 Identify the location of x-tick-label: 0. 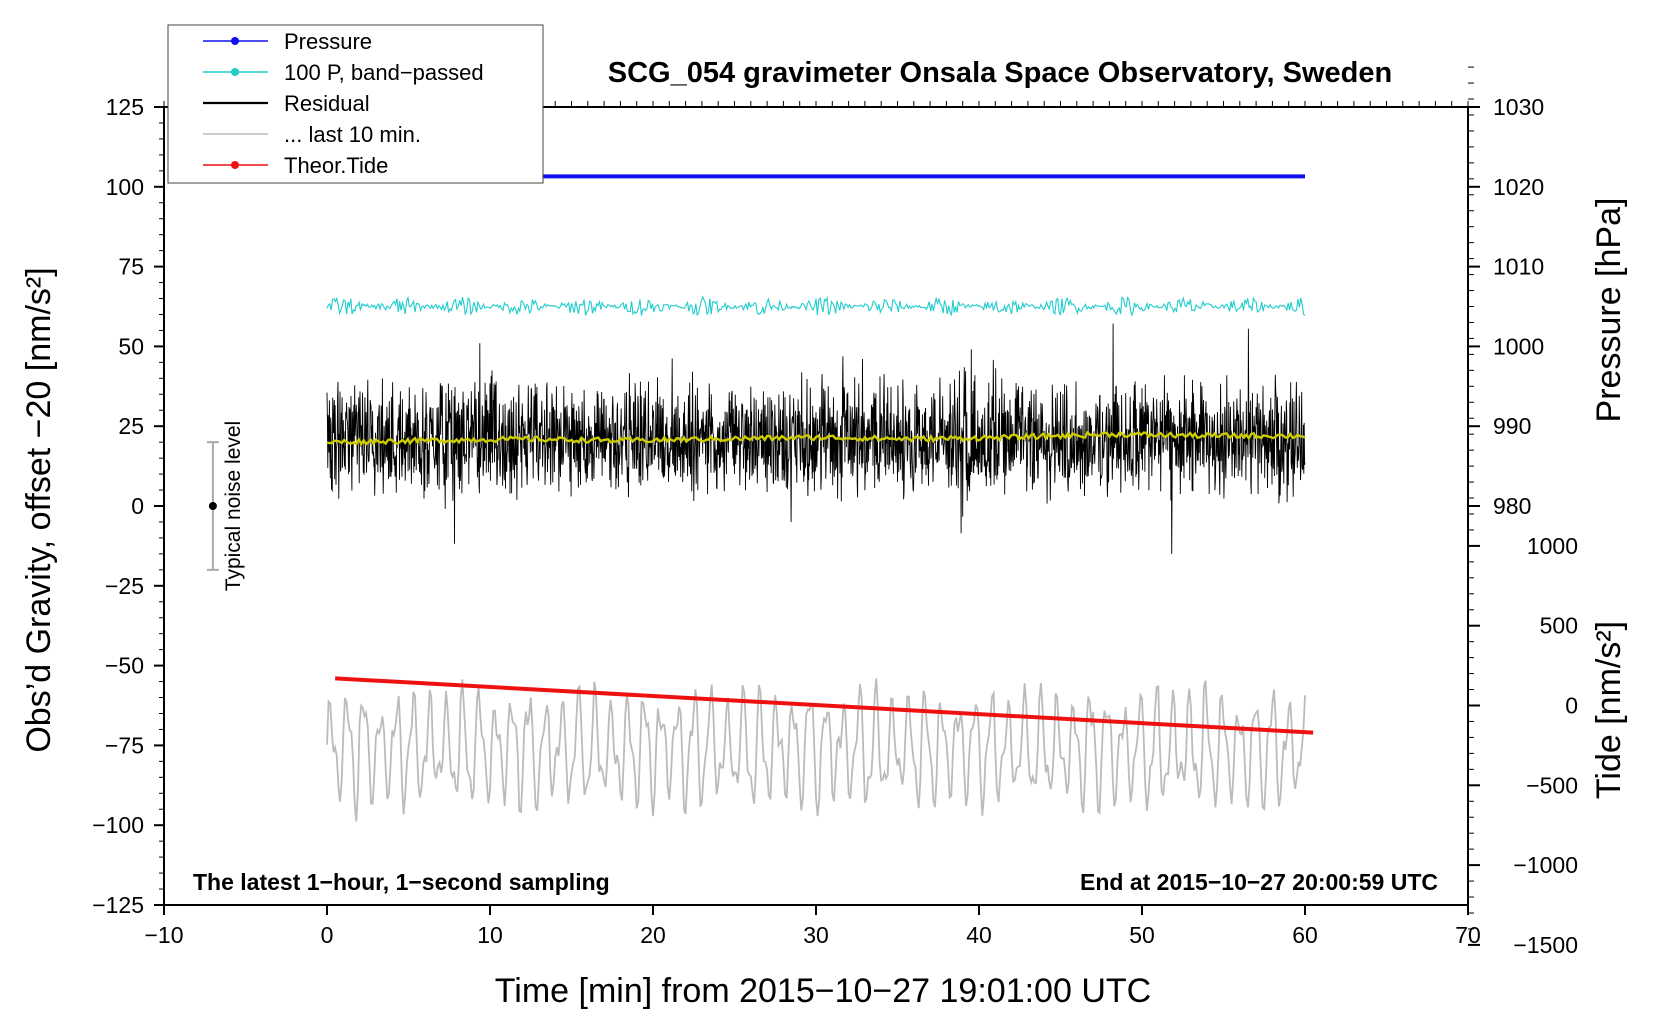
(327, 935).